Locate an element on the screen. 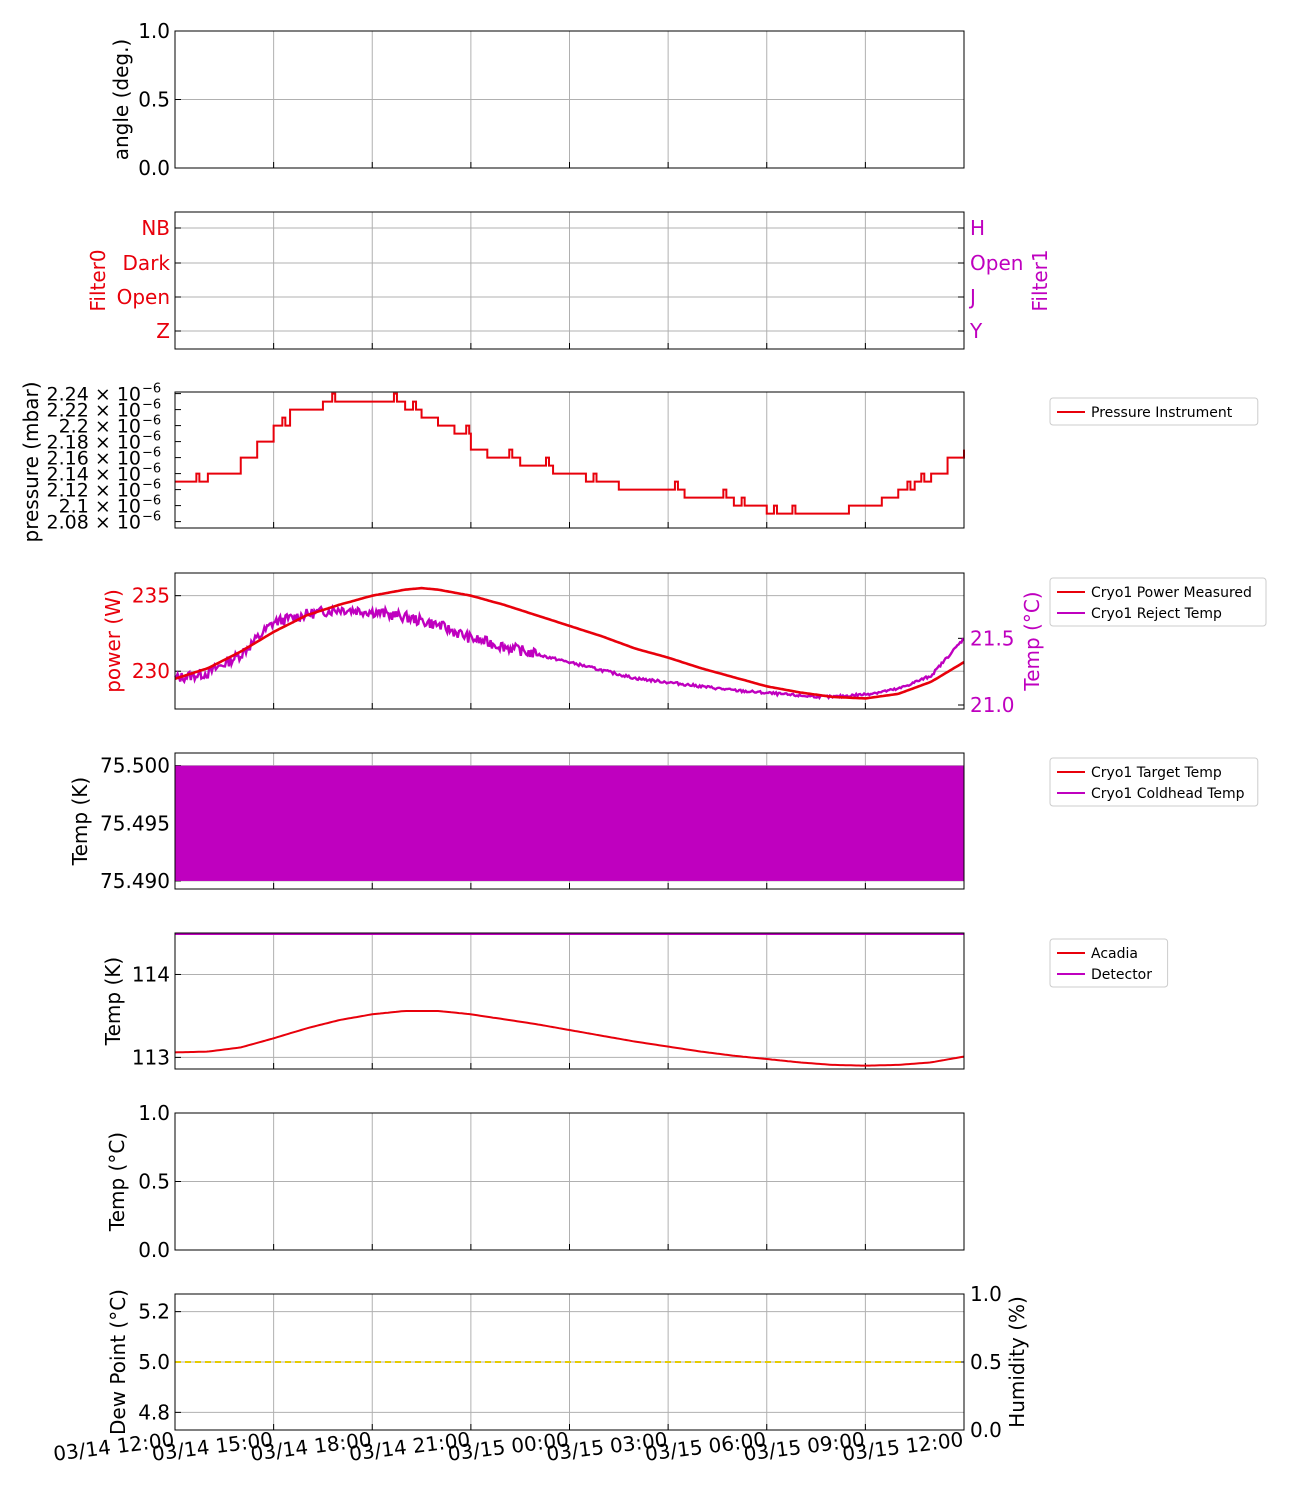 The image size is (1300, 1500). y-tick-label: Z is located at coordinates (163, 331).